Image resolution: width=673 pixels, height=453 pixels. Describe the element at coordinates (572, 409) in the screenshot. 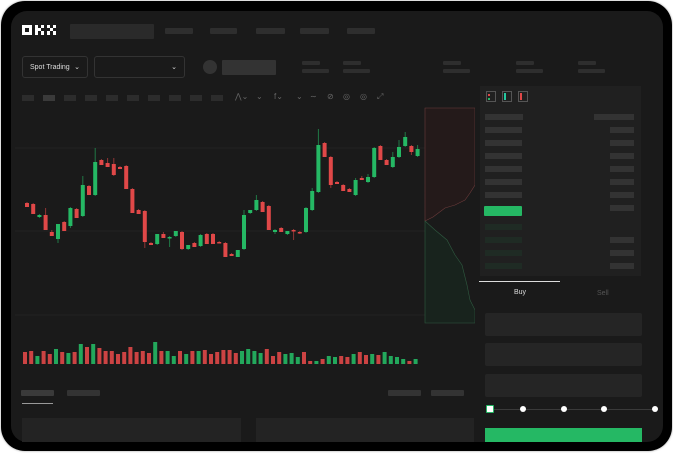

I see `leverage-slider-track` at that location.